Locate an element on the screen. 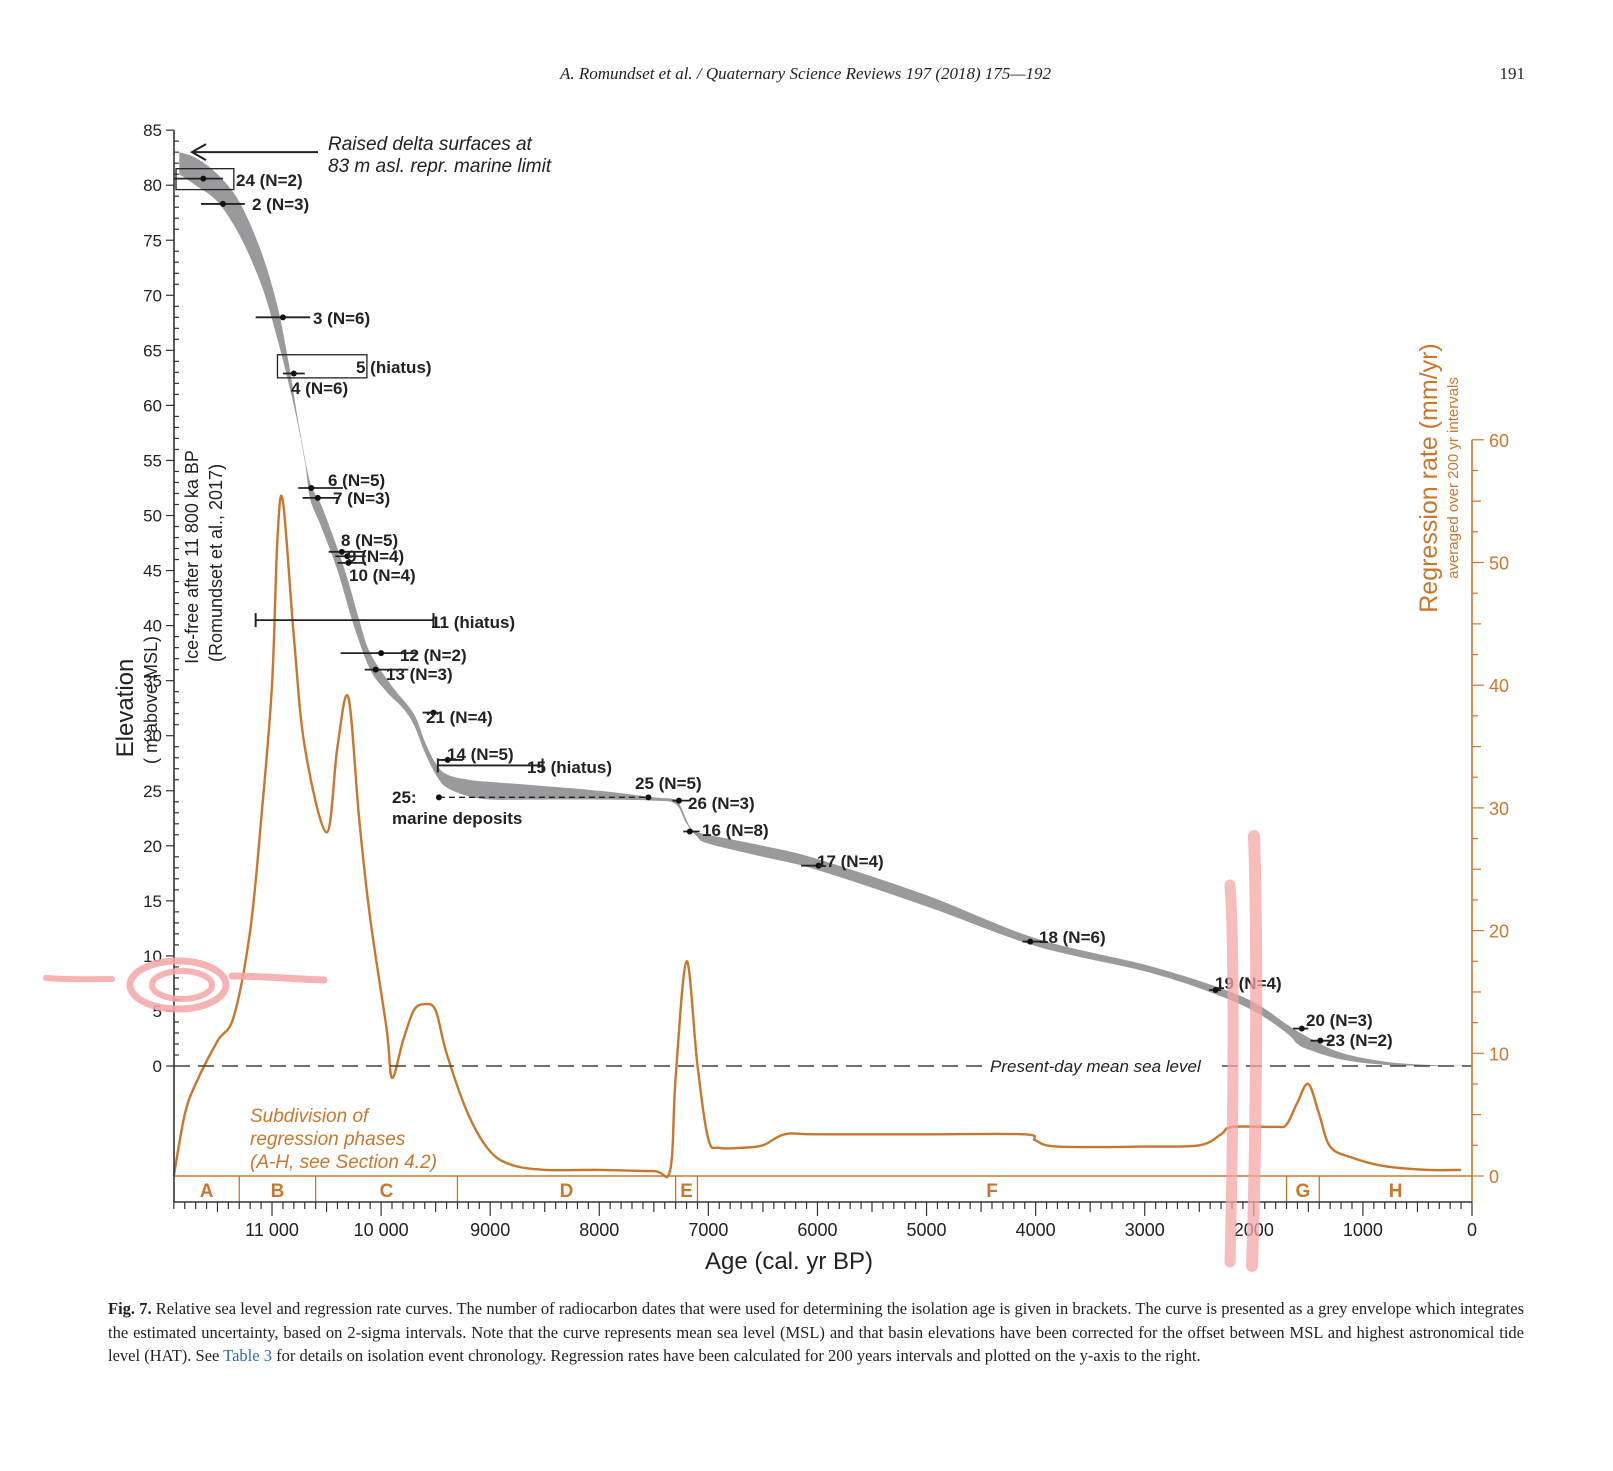  y-tick-label: 40 is located at coordinates (152, 626).